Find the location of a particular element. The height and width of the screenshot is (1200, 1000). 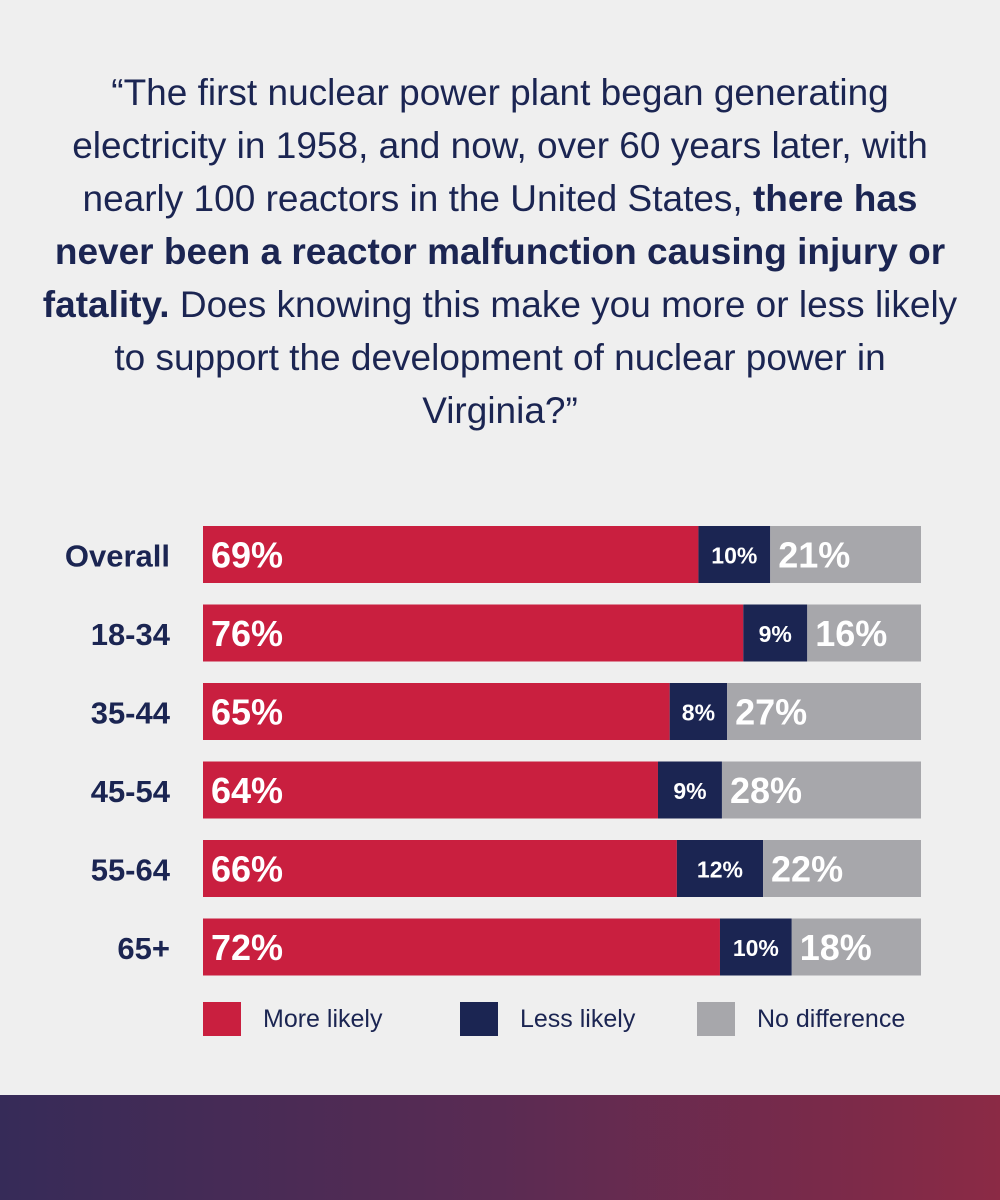

data-label-35-44-less-likely: 8% is located at coordinates (698, 713).